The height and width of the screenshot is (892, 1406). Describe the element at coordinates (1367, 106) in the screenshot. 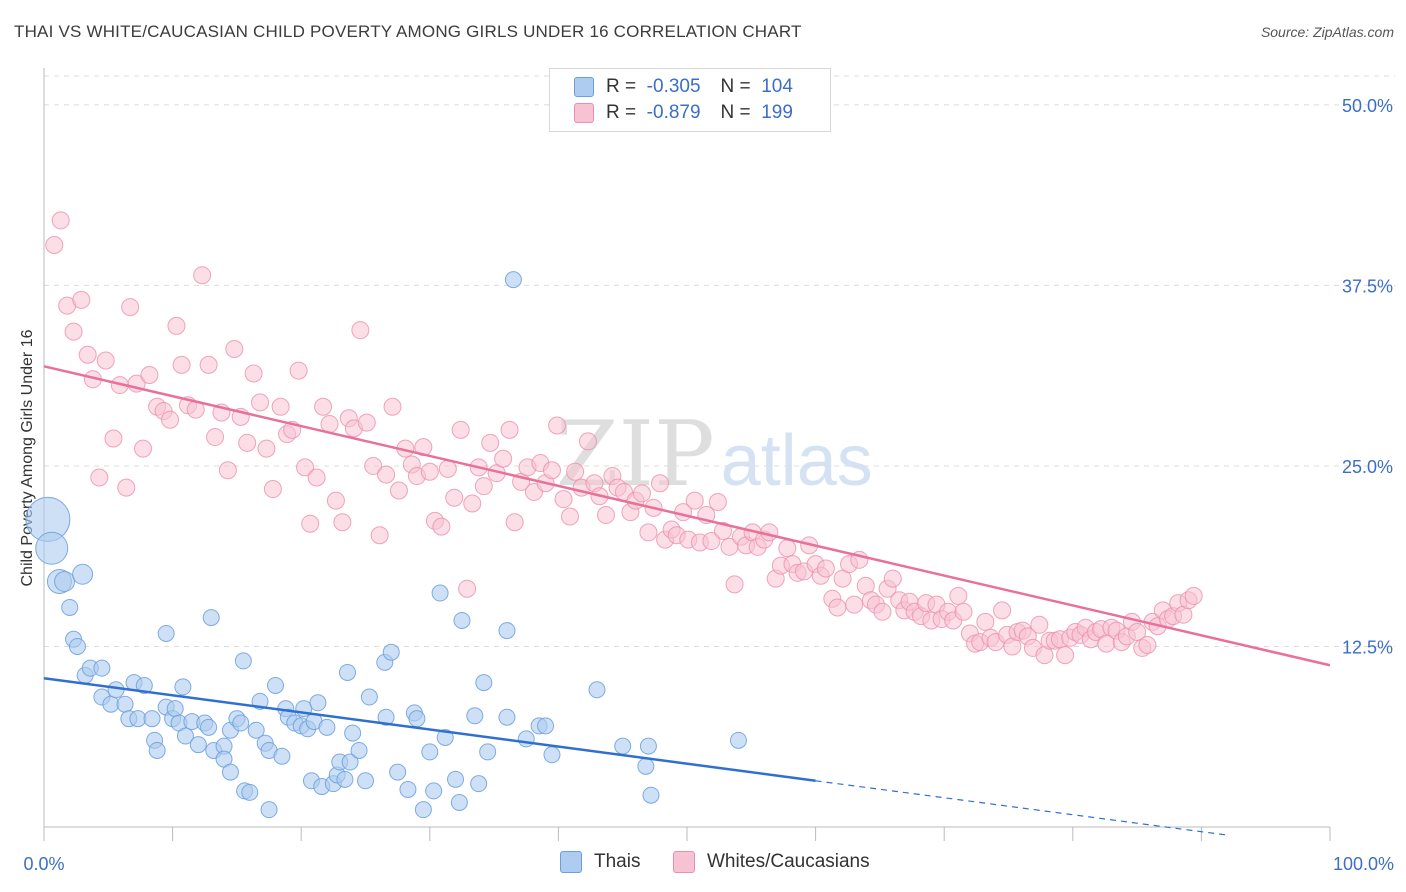

I see `y-tick-label: 50.0%` at that location.